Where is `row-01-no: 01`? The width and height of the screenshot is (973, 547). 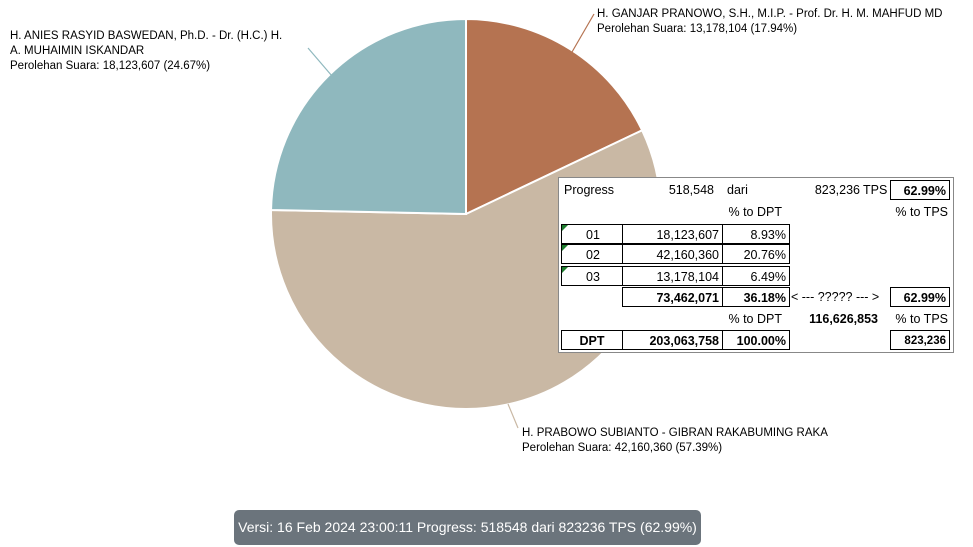
row-01-no: 01 is located at coordinates (592, 234).